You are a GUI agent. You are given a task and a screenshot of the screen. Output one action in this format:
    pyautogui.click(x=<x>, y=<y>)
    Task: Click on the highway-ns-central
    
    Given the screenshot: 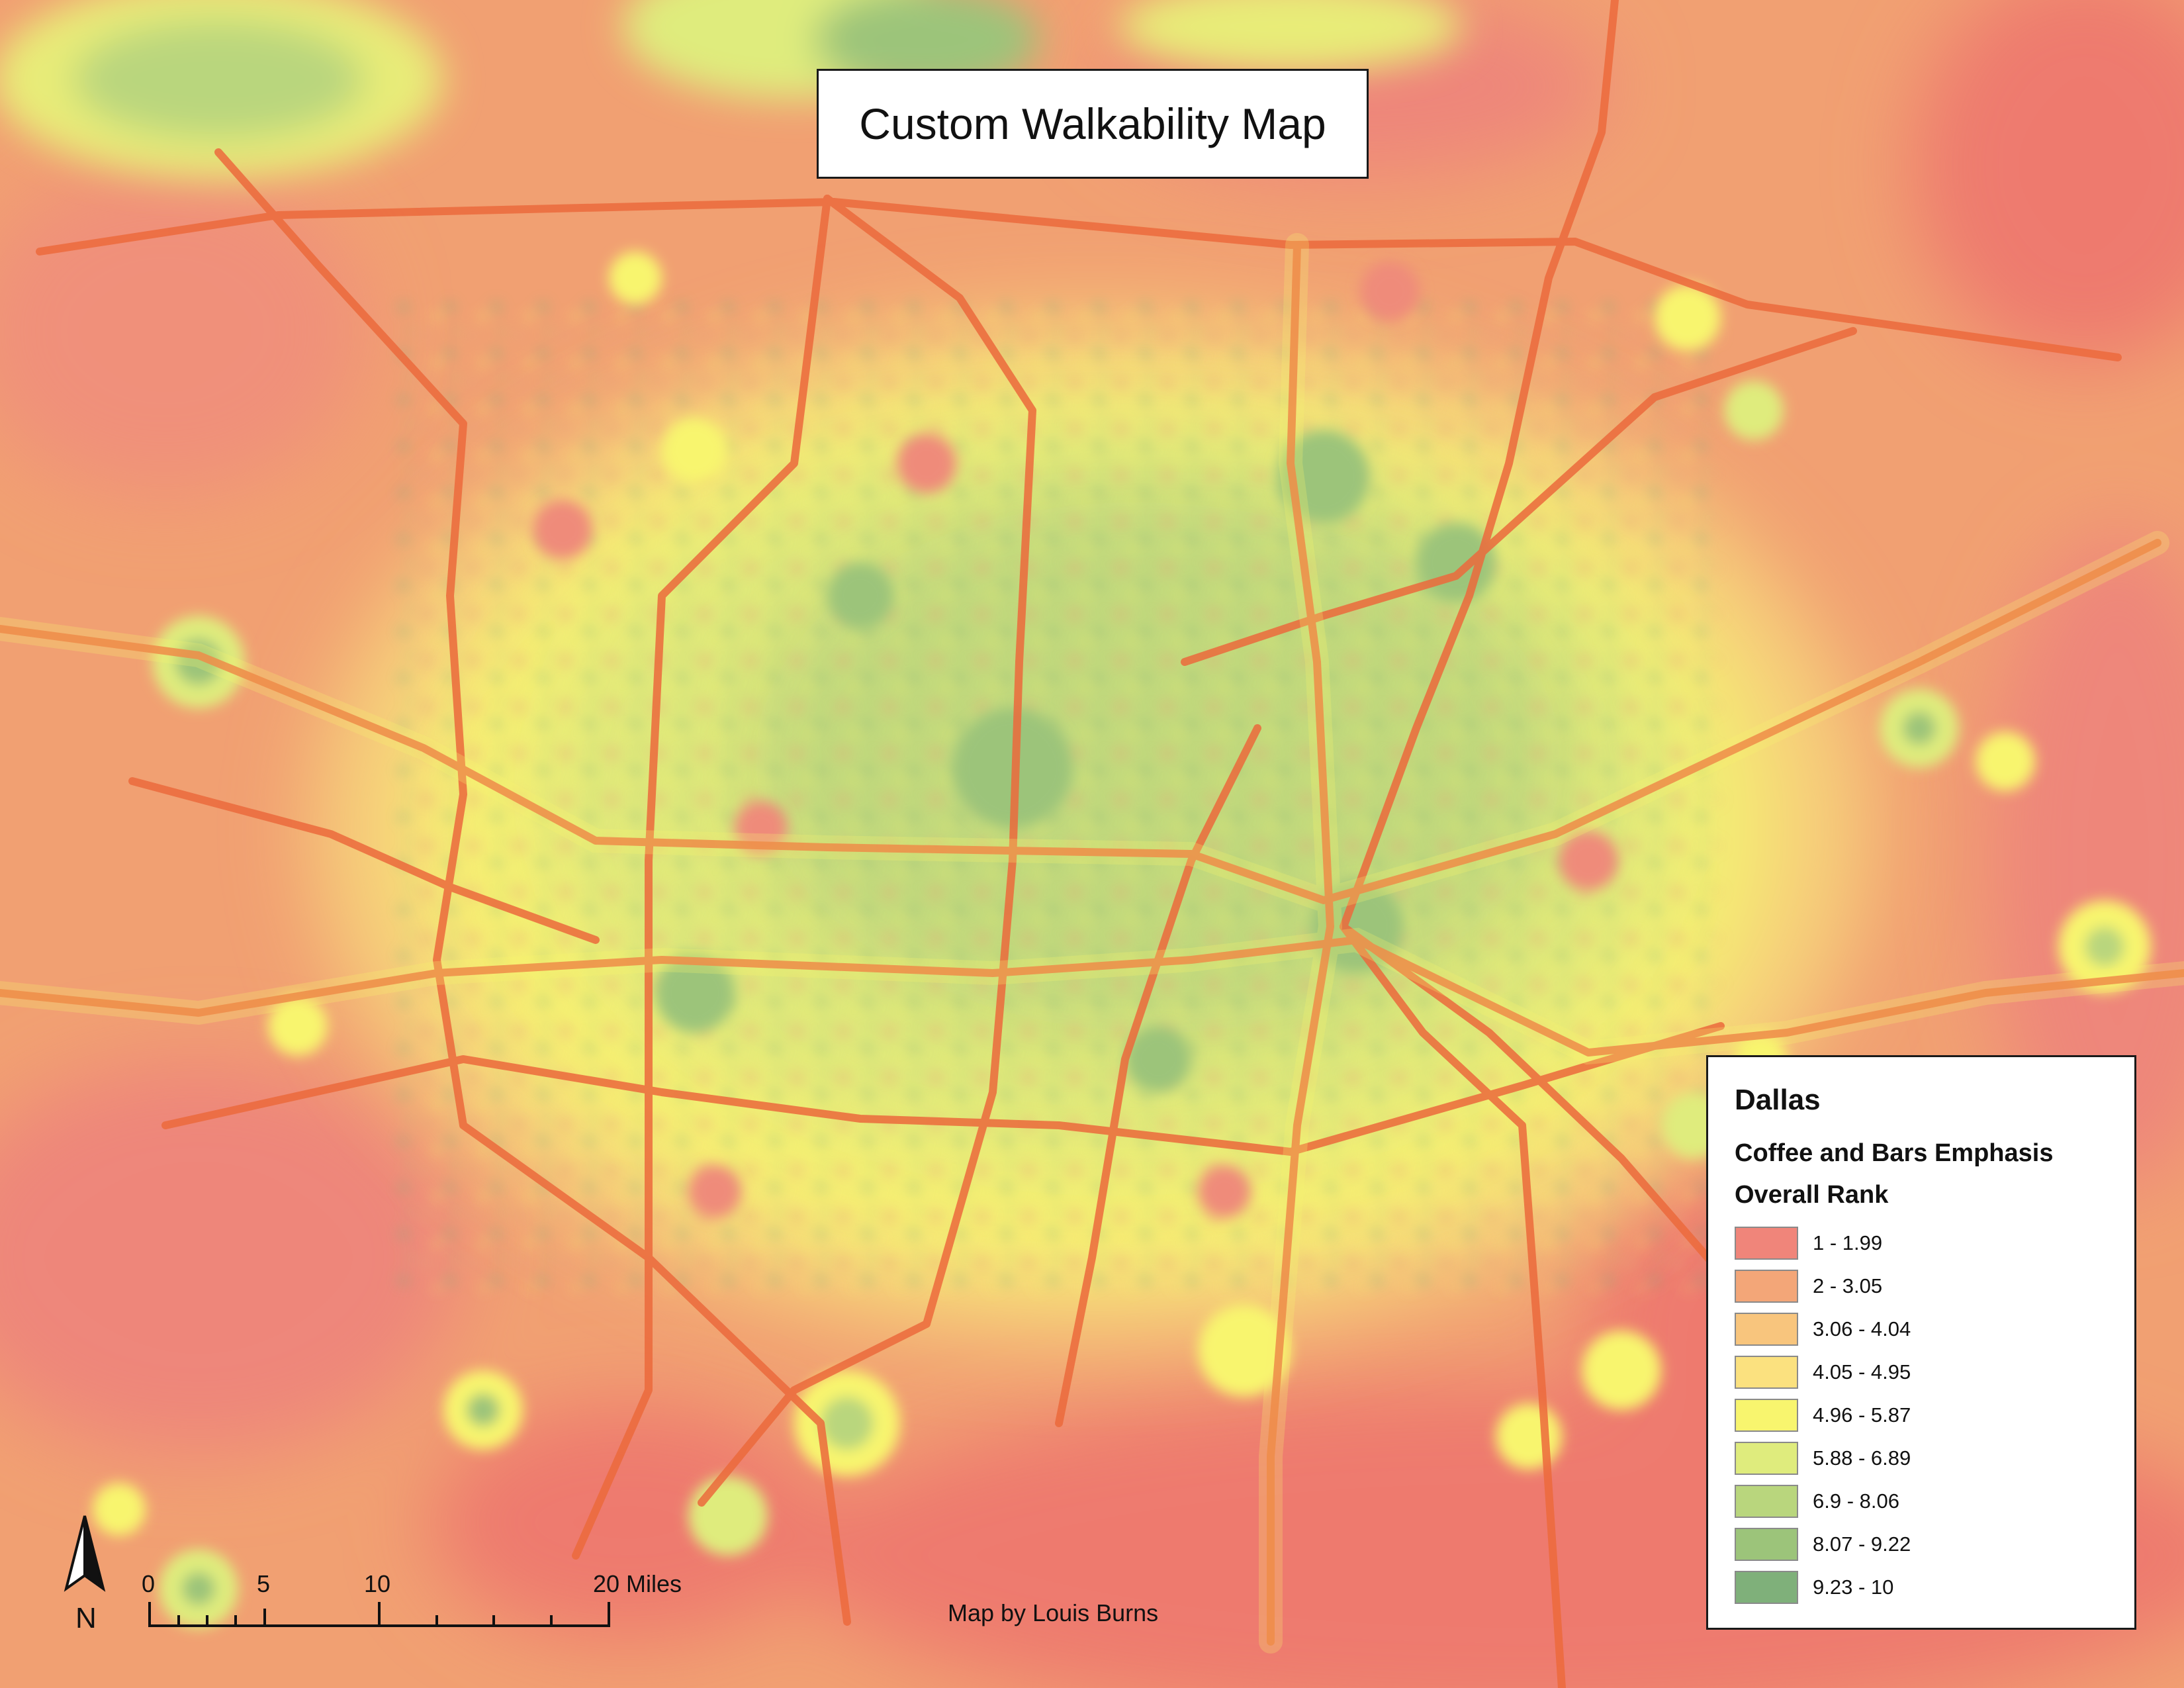 What is the action you would take?
    pyautogui.click(x=867, y=851)
    